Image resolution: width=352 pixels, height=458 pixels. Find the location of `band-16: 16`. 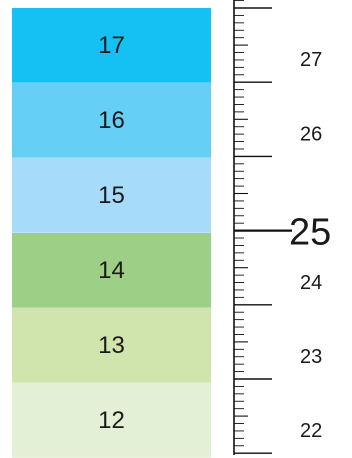

band-16: 16 is located at coordinates (111, 120).